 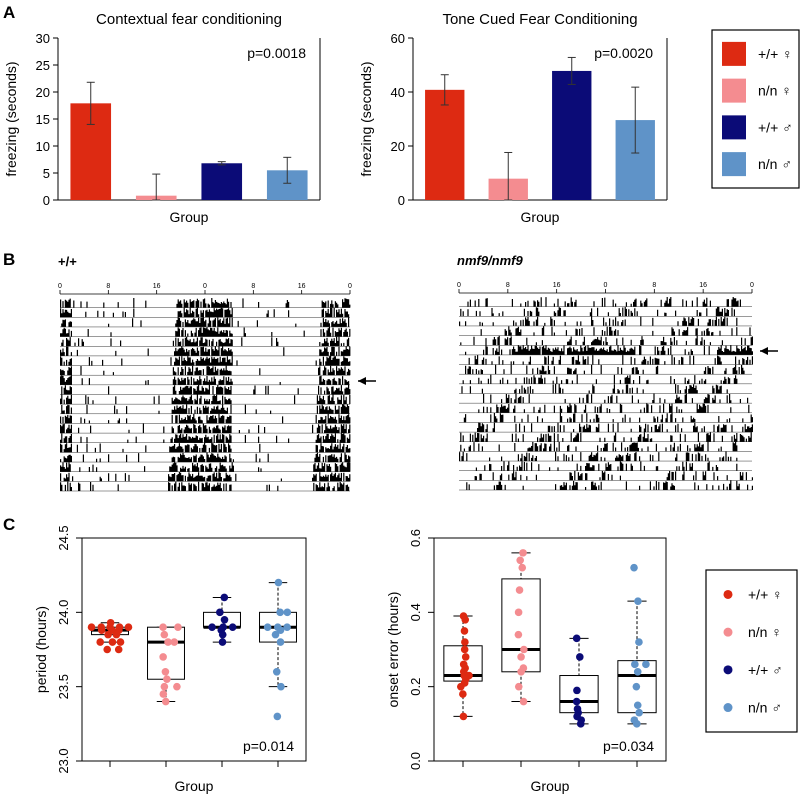 What do you see at coordinates (63, 686) in the screenshot?
I see `y-tick-label: 23.5` at bounding box center [63, 686].